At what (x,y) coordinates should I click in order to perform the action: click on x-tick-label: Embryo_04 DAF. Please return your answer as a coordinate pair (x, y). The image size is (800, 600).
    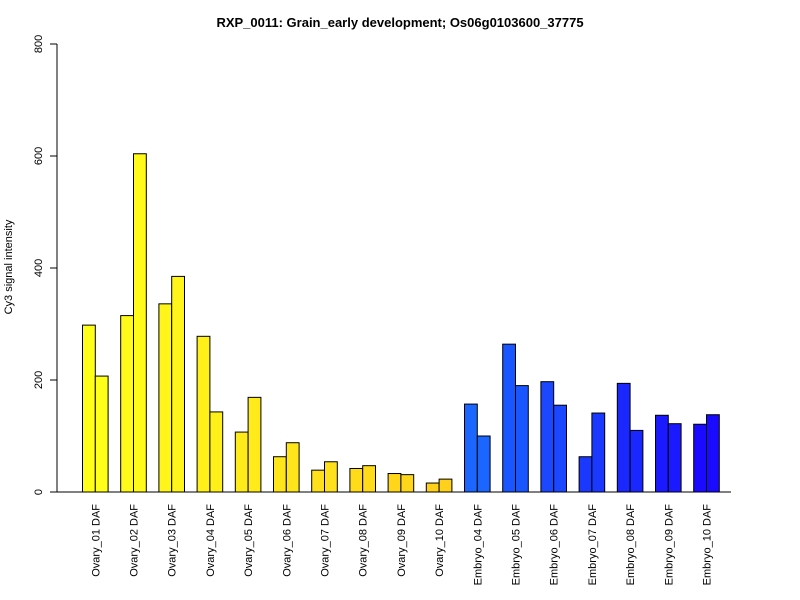
    Looking at the image, I should click on (478, 545).